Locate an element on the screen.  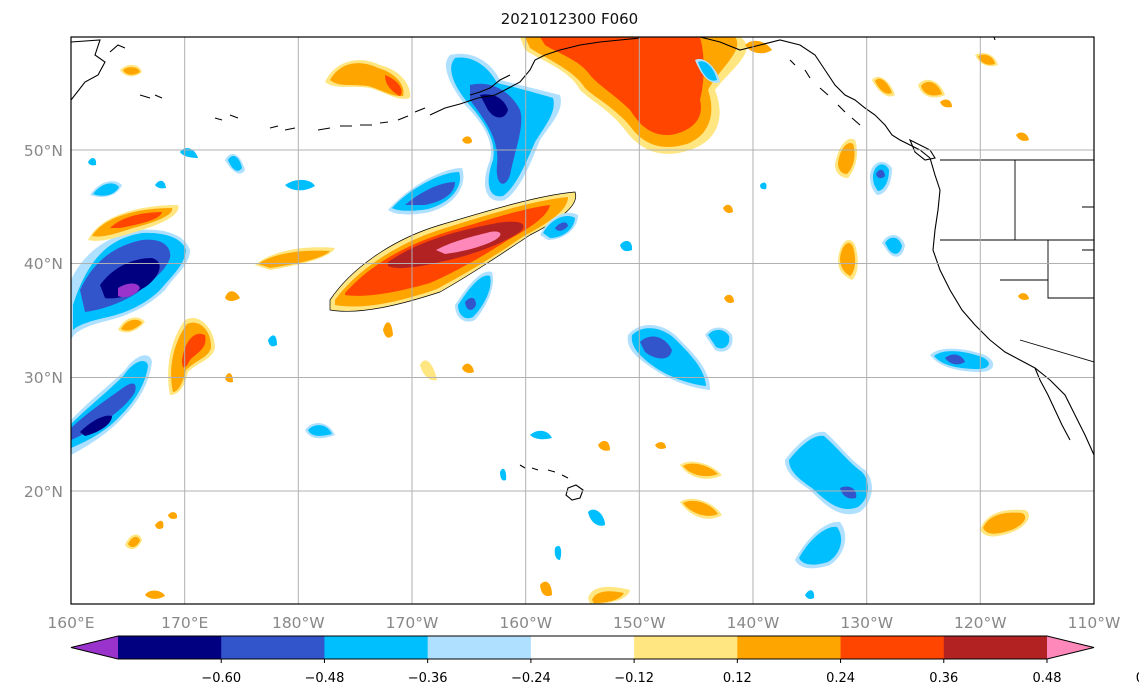
y-tick-label: 30°N is located at coordinates (43, 378).